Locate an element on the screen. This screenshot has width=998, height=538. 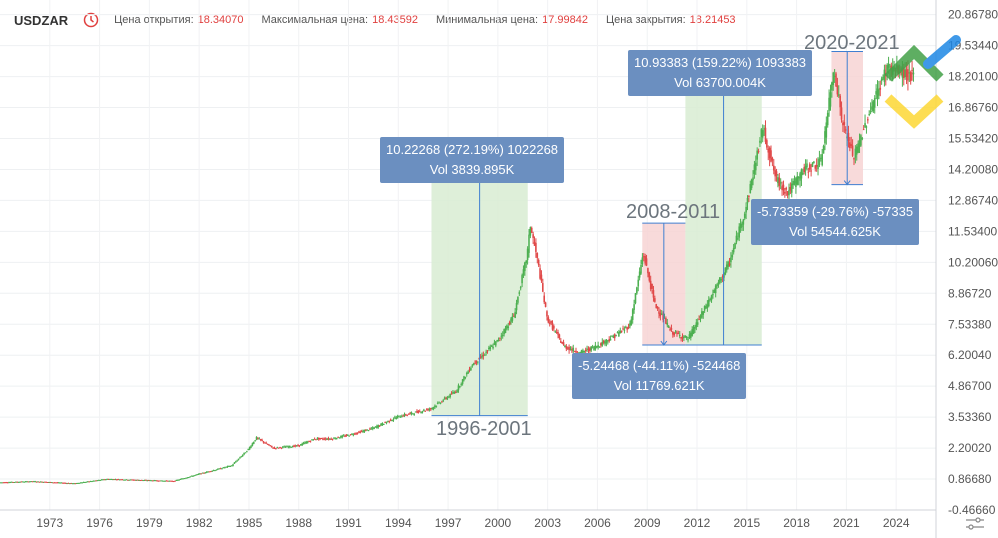
measure-box-1996-2001: 10.22268 (272.19%) 1022268 Vol 3839.895K is located at coordinates (472, 160).